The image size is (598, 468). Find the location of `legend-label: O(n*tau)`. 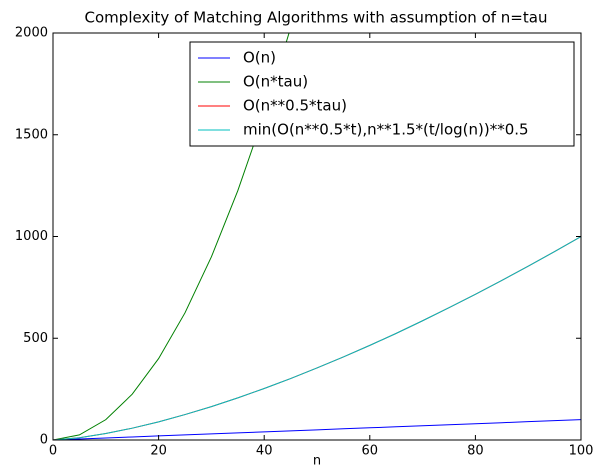

legend-label: O(n*tau) is located at coordinates (275, 82).